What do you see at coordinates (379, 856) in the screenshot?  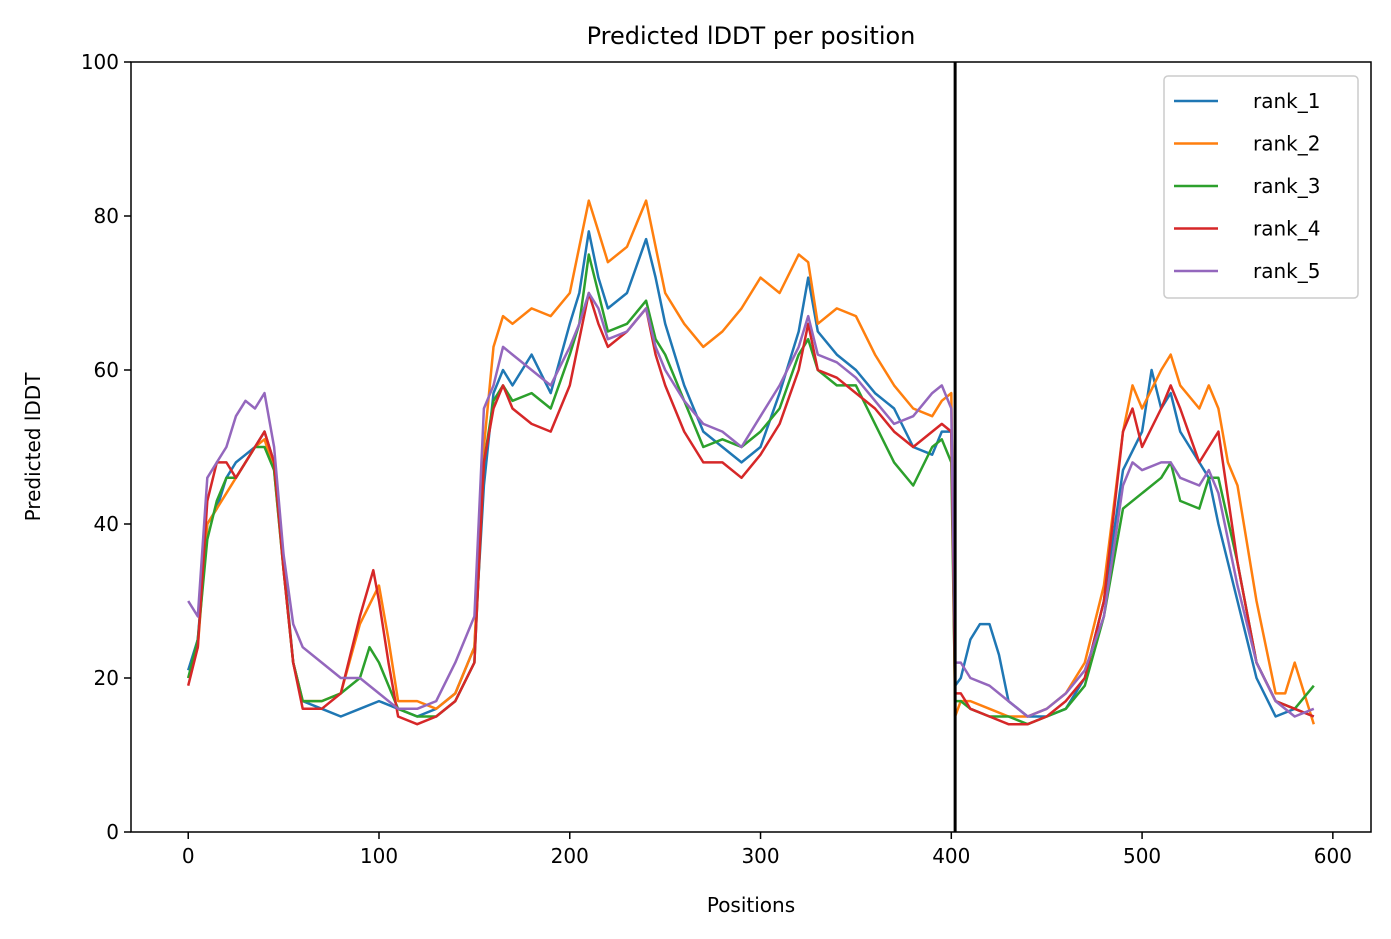 I see `x-tick-label: 100` at bounding box center [379, 856].